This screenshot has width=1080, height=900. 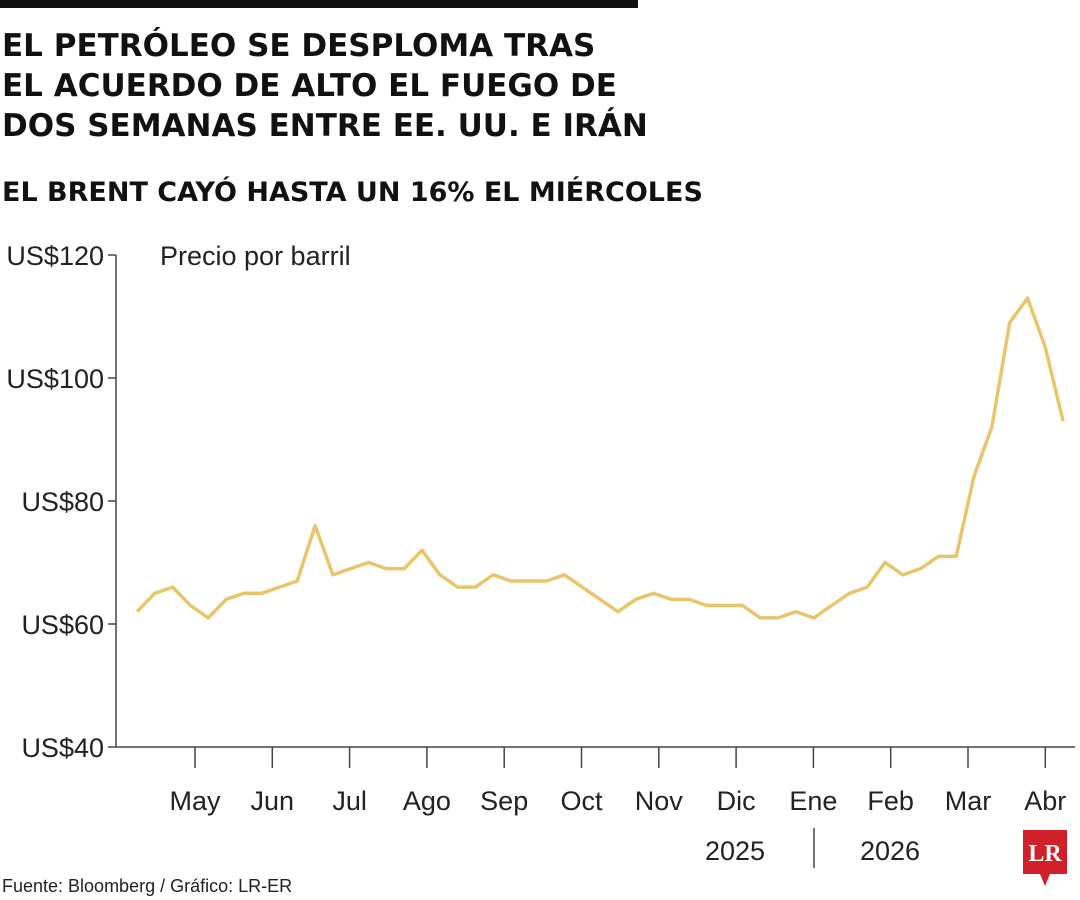 I want to click on logo-tail, so click(x=1045, y=880).